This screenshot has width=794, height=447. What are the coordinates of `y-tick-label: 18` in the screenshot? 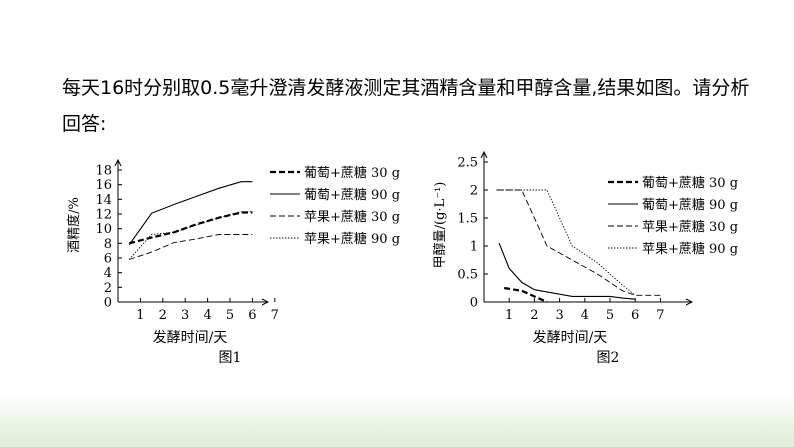 It's located at (103, 171).